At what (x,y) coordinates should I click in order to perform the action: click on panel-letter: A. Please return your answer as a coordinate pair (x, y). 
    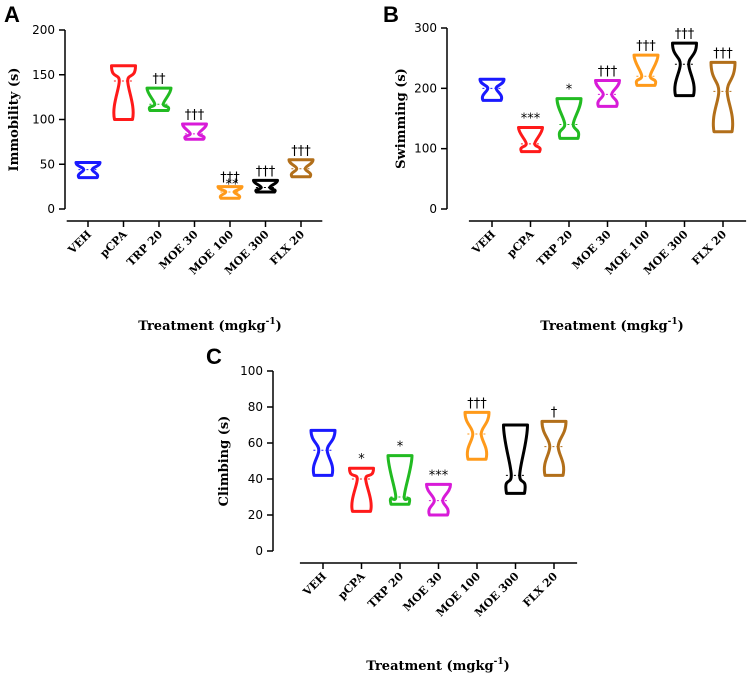
    Looking at the image, I should click on (12, 14).